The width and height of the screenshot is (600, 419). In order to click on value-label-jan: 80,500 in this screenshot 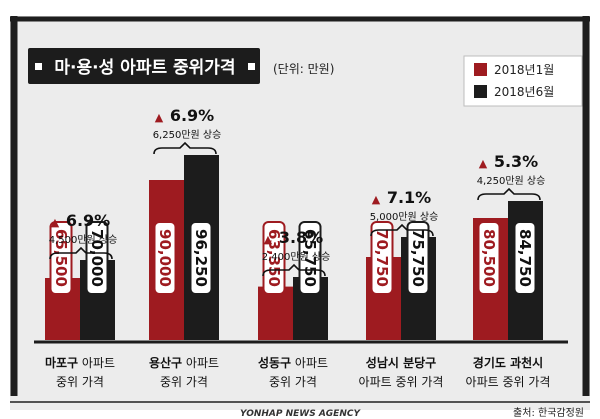, I will do `click(489, 258)`.